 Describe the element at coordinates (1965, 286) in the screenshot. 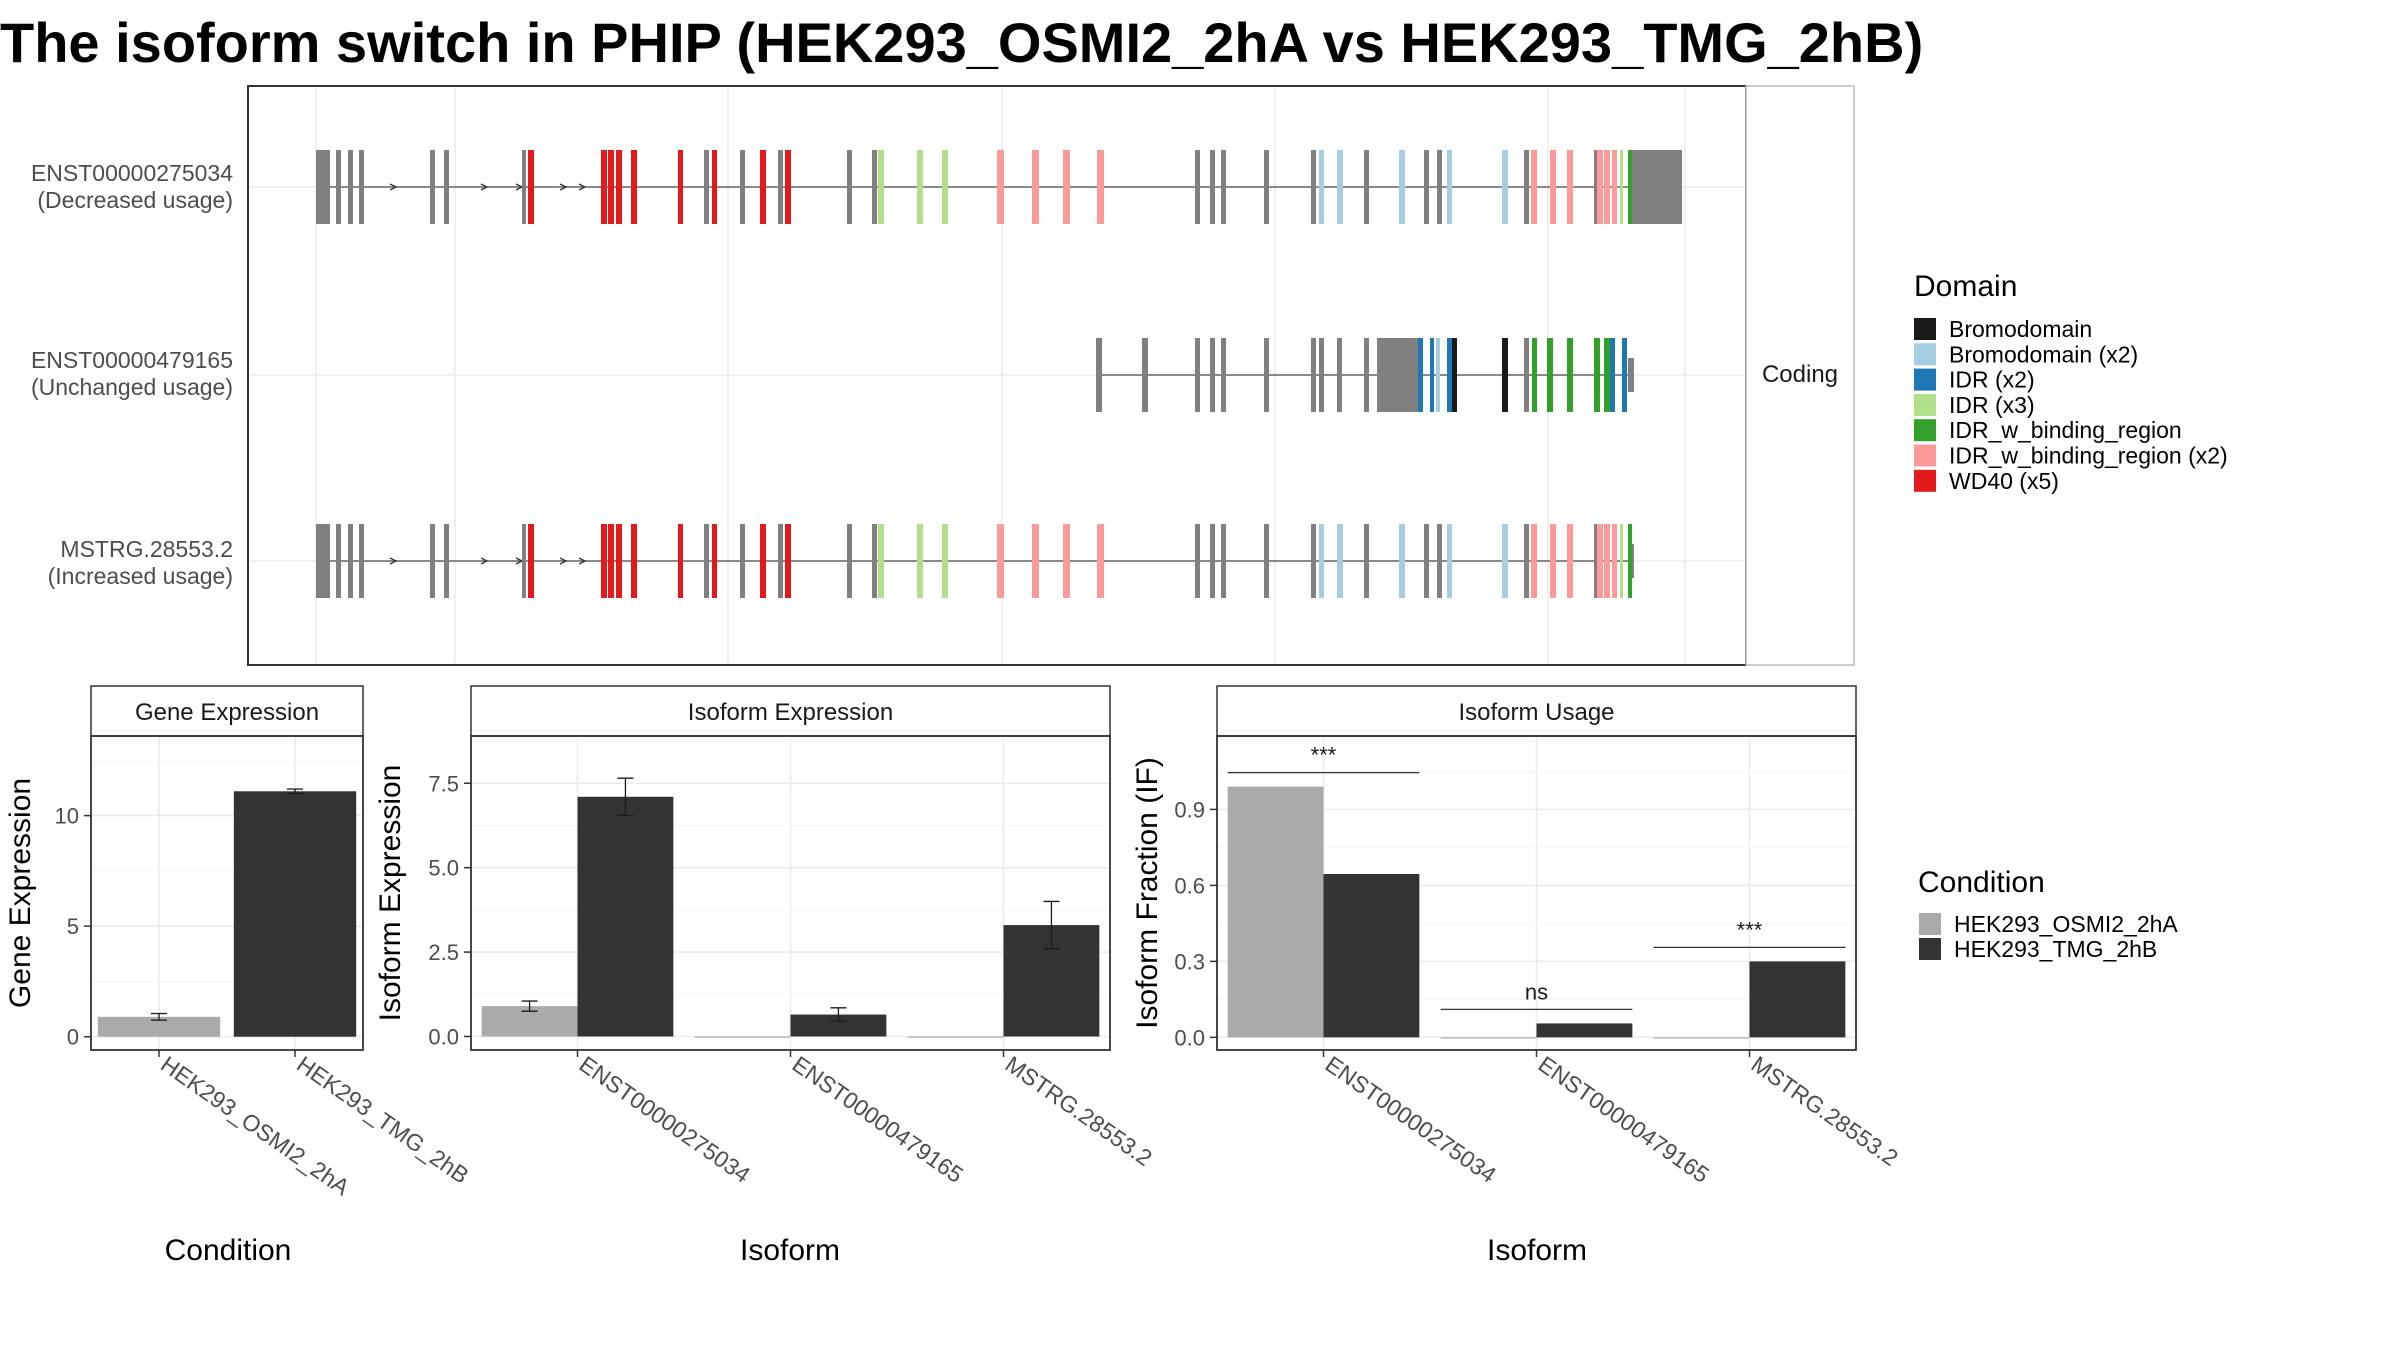

I see `domain-legend-title: Domain` at that location.